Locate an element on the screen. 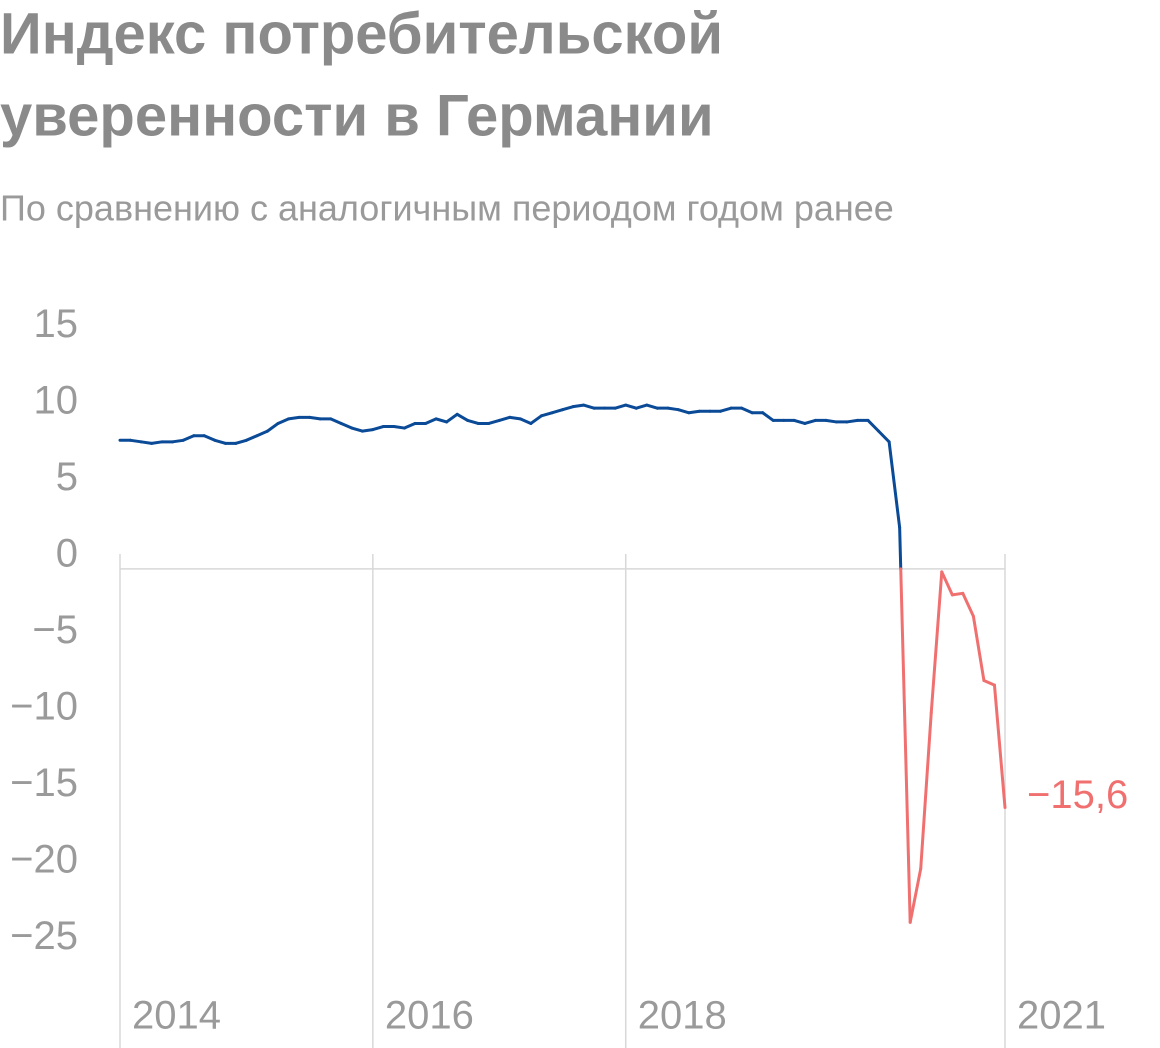 The image size is (1160, 1048). y-tick-label: −15 is located at coordinates (44, 783).